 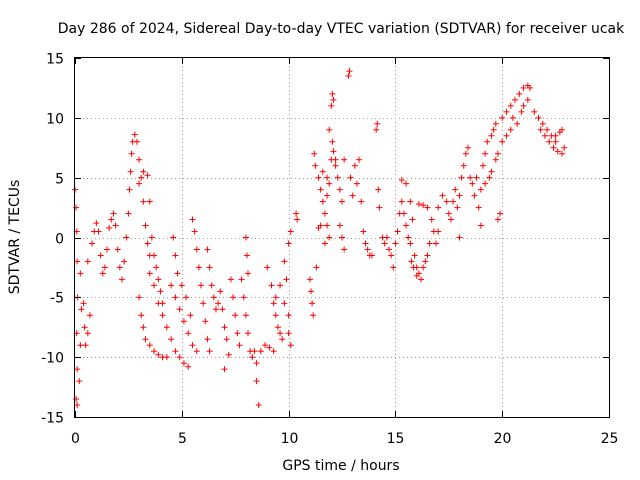 What do you see at coordinates (52, 359) in the screenshot?
I see `y-tick-label: -10` at bounding box center [52, 359].